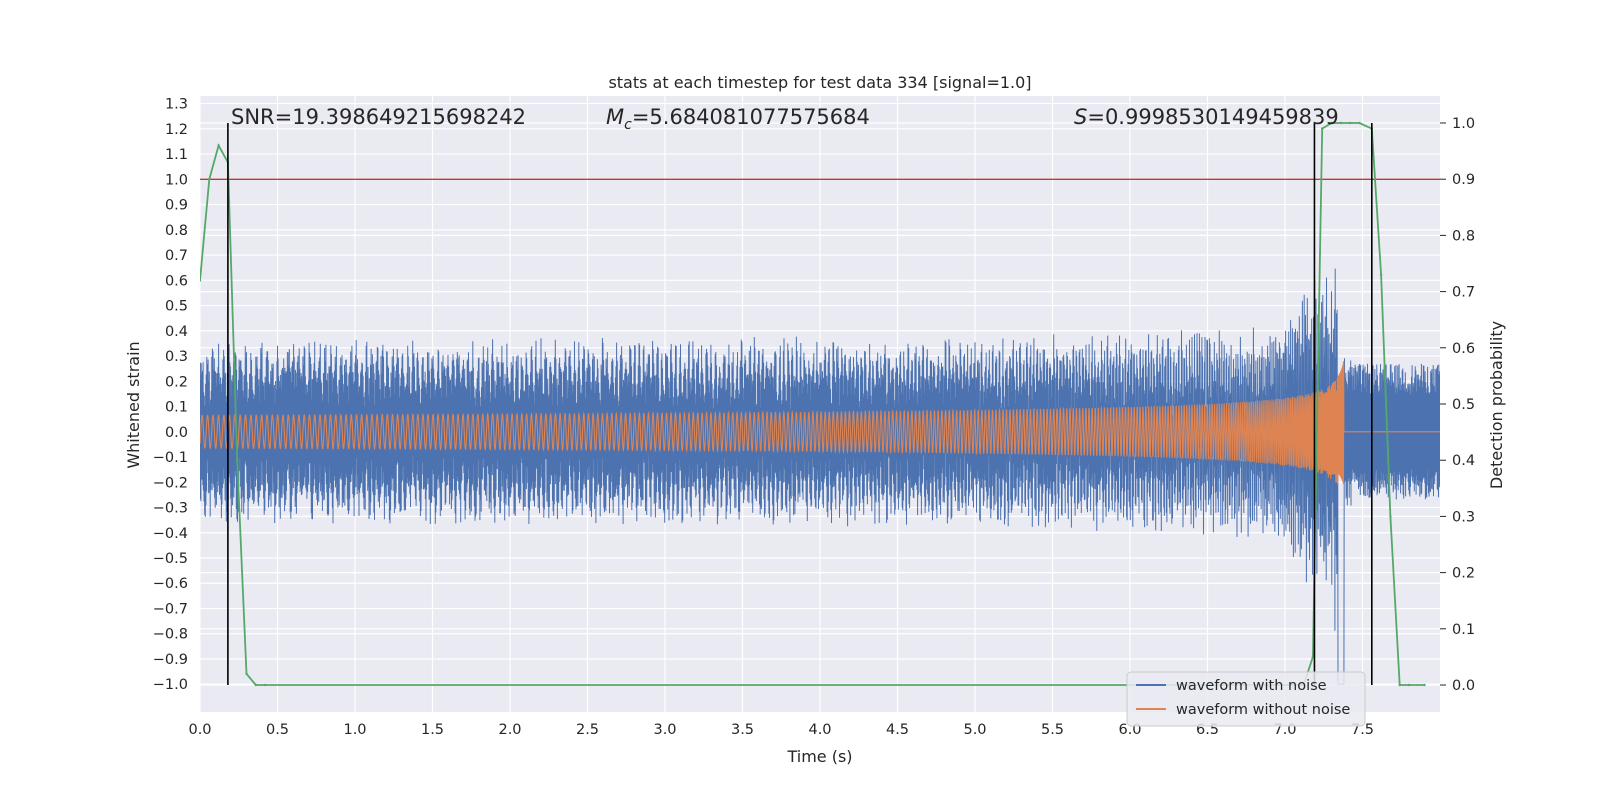 This screenshot has width=1600, height=804. I want to click on y2-tick-label: 0.6, so click(1463, 349).